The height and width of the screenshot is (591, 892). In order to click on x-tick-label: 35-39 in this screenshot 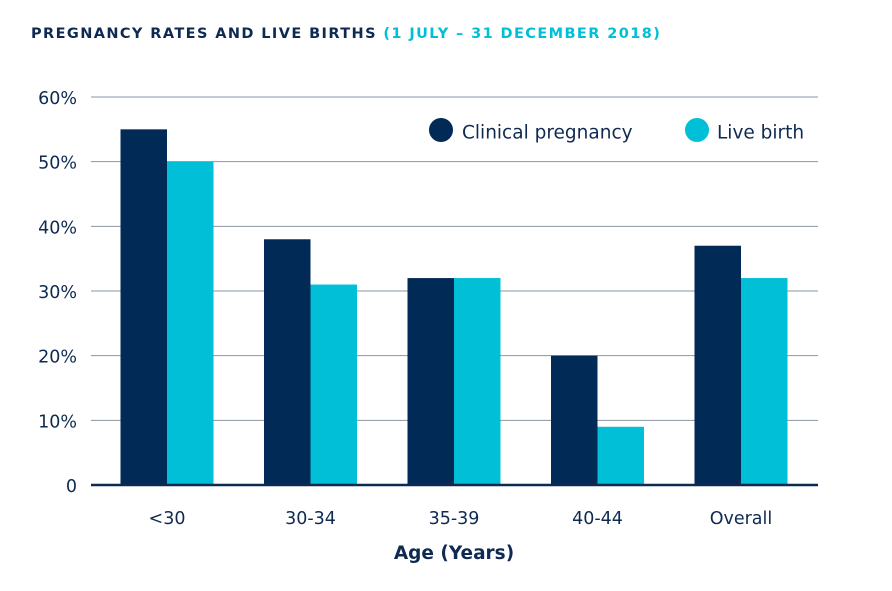, I will do `click(454, 519)`.